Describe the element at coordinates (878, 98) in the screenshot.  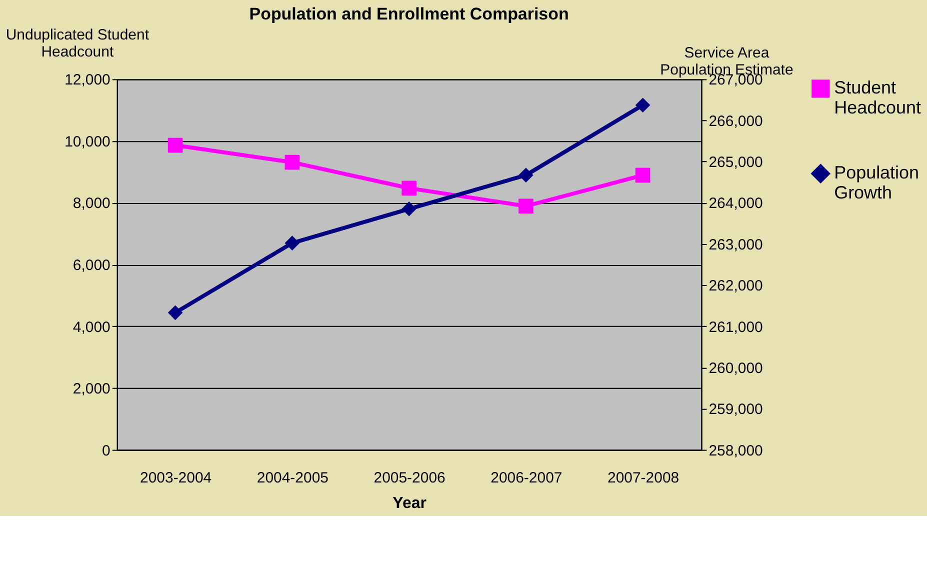
I see `legend-label: Student Headcount` at that location.